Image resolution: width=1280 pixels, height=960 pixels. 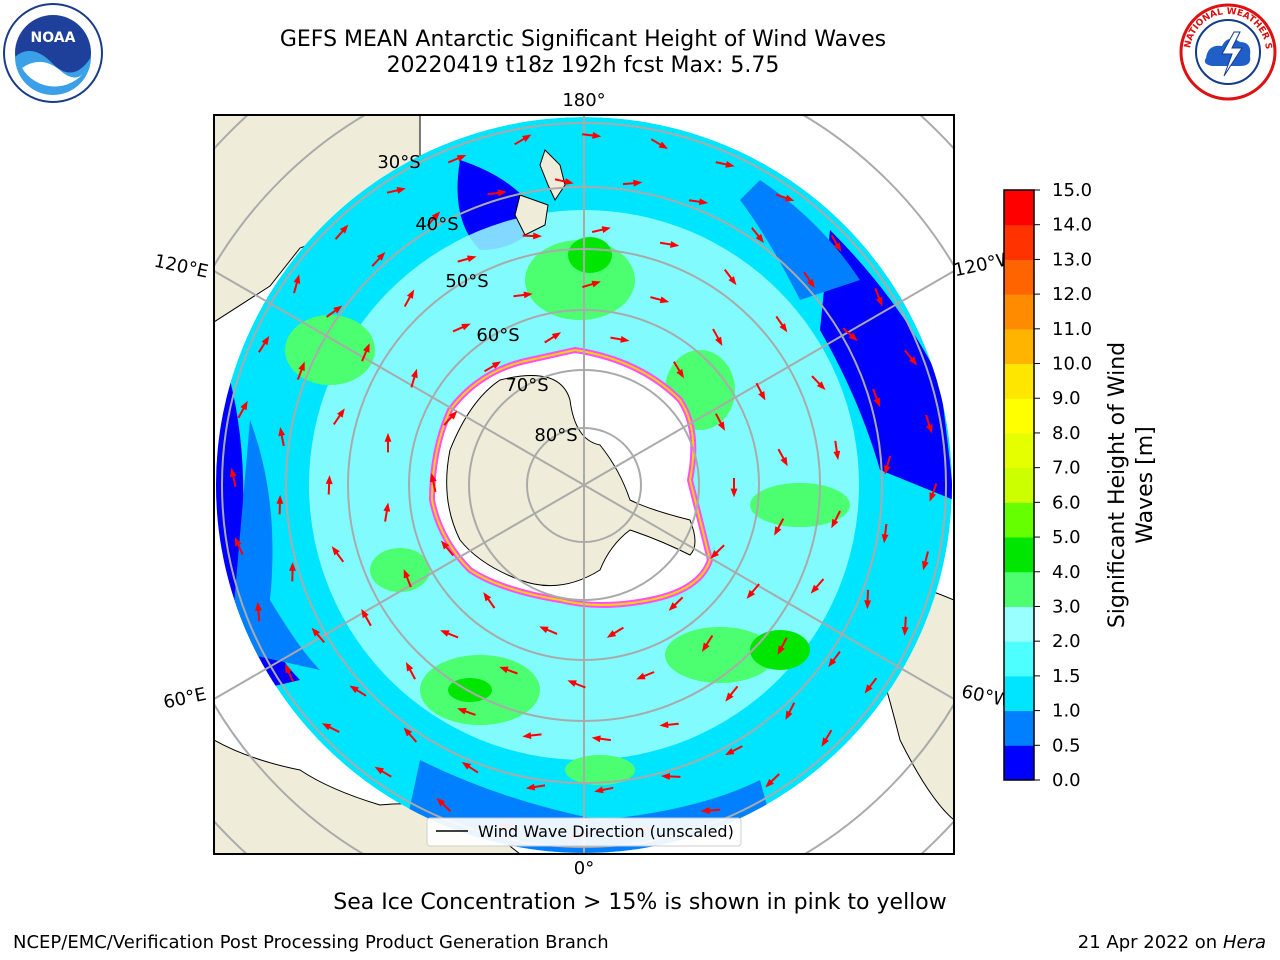 I want to click on svg-text: NOAA, so click(x=53, y=38).